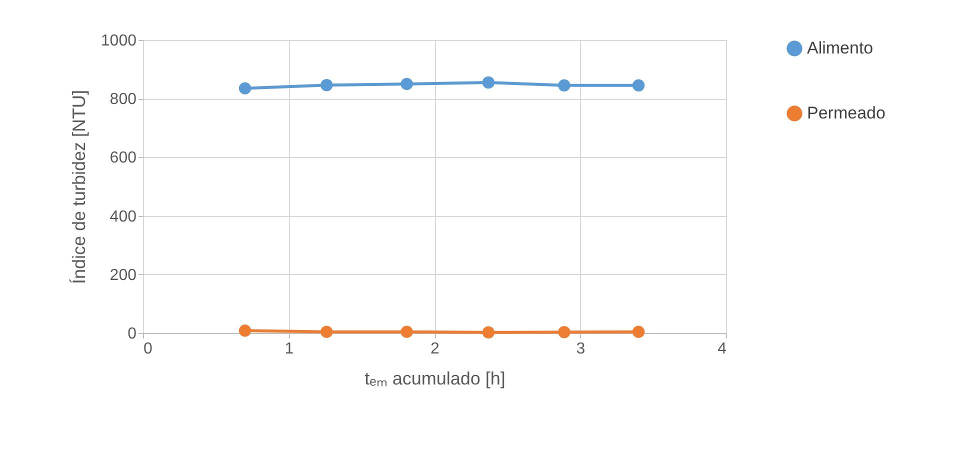  Describe the element at coordinates (435, 349) in the screenshot. I see `x-tick-label: 2` at that location.